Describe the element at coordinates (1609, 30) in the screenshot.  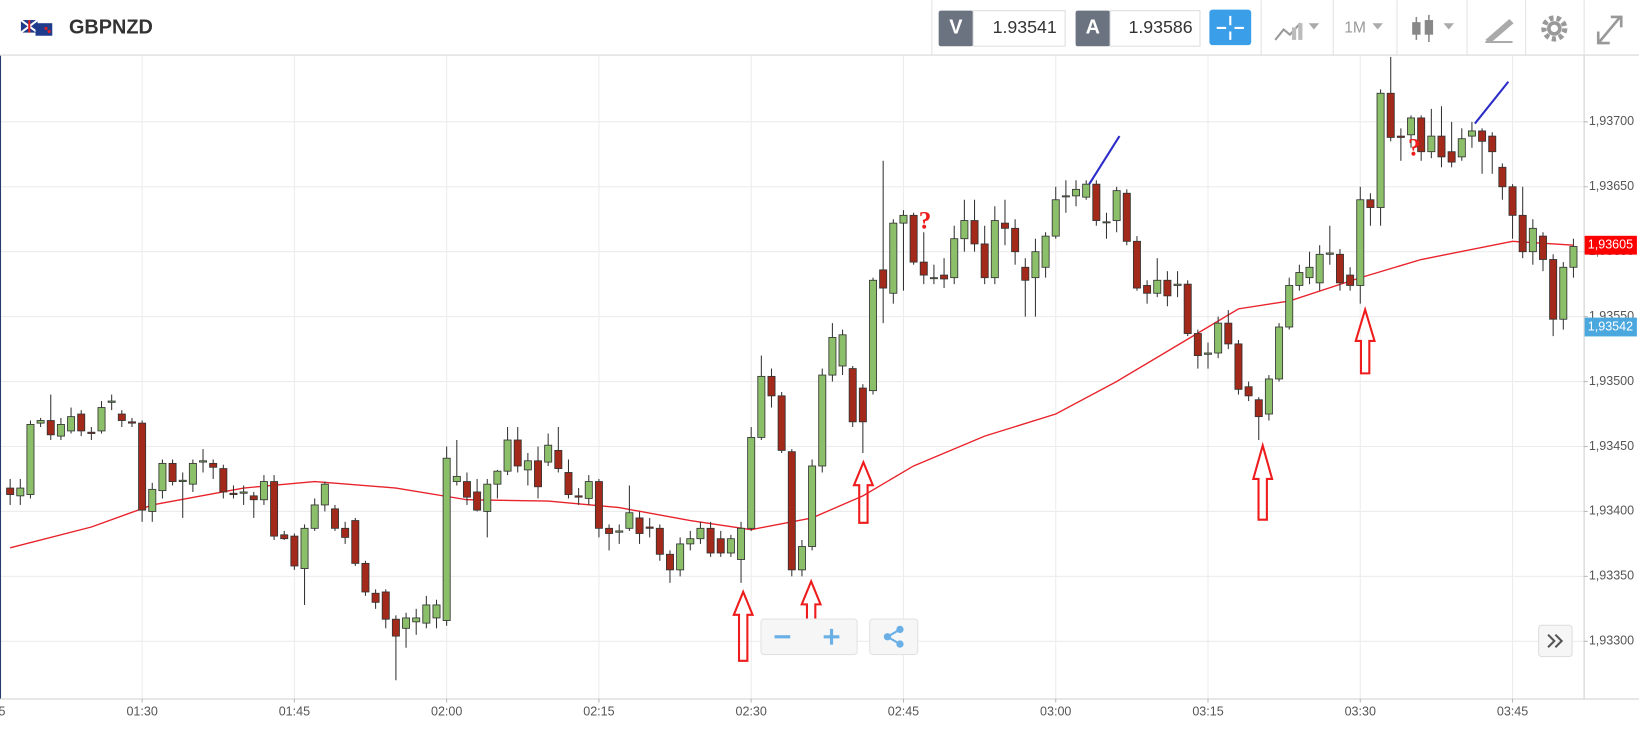
I see `fullscreen-button` at that location.